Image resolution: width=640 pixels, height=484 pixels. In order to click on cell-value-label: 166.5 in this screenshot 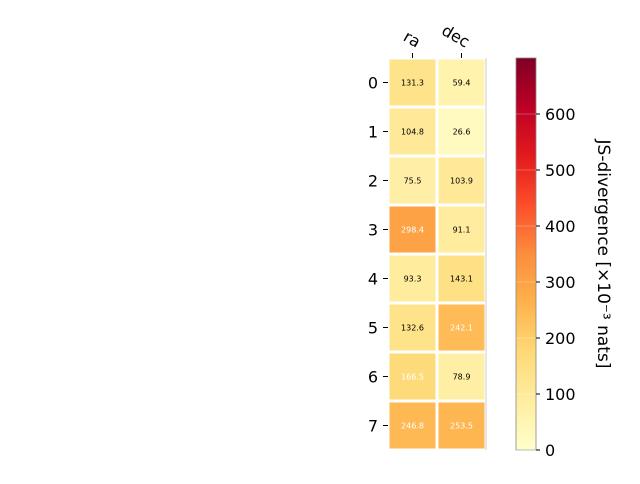, I will do `click(412, 377)`.